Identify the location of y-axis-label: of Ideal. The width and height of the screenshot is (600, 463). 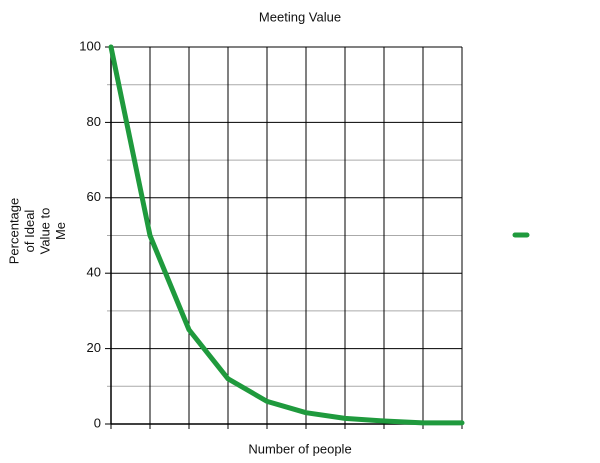
(29, 231).